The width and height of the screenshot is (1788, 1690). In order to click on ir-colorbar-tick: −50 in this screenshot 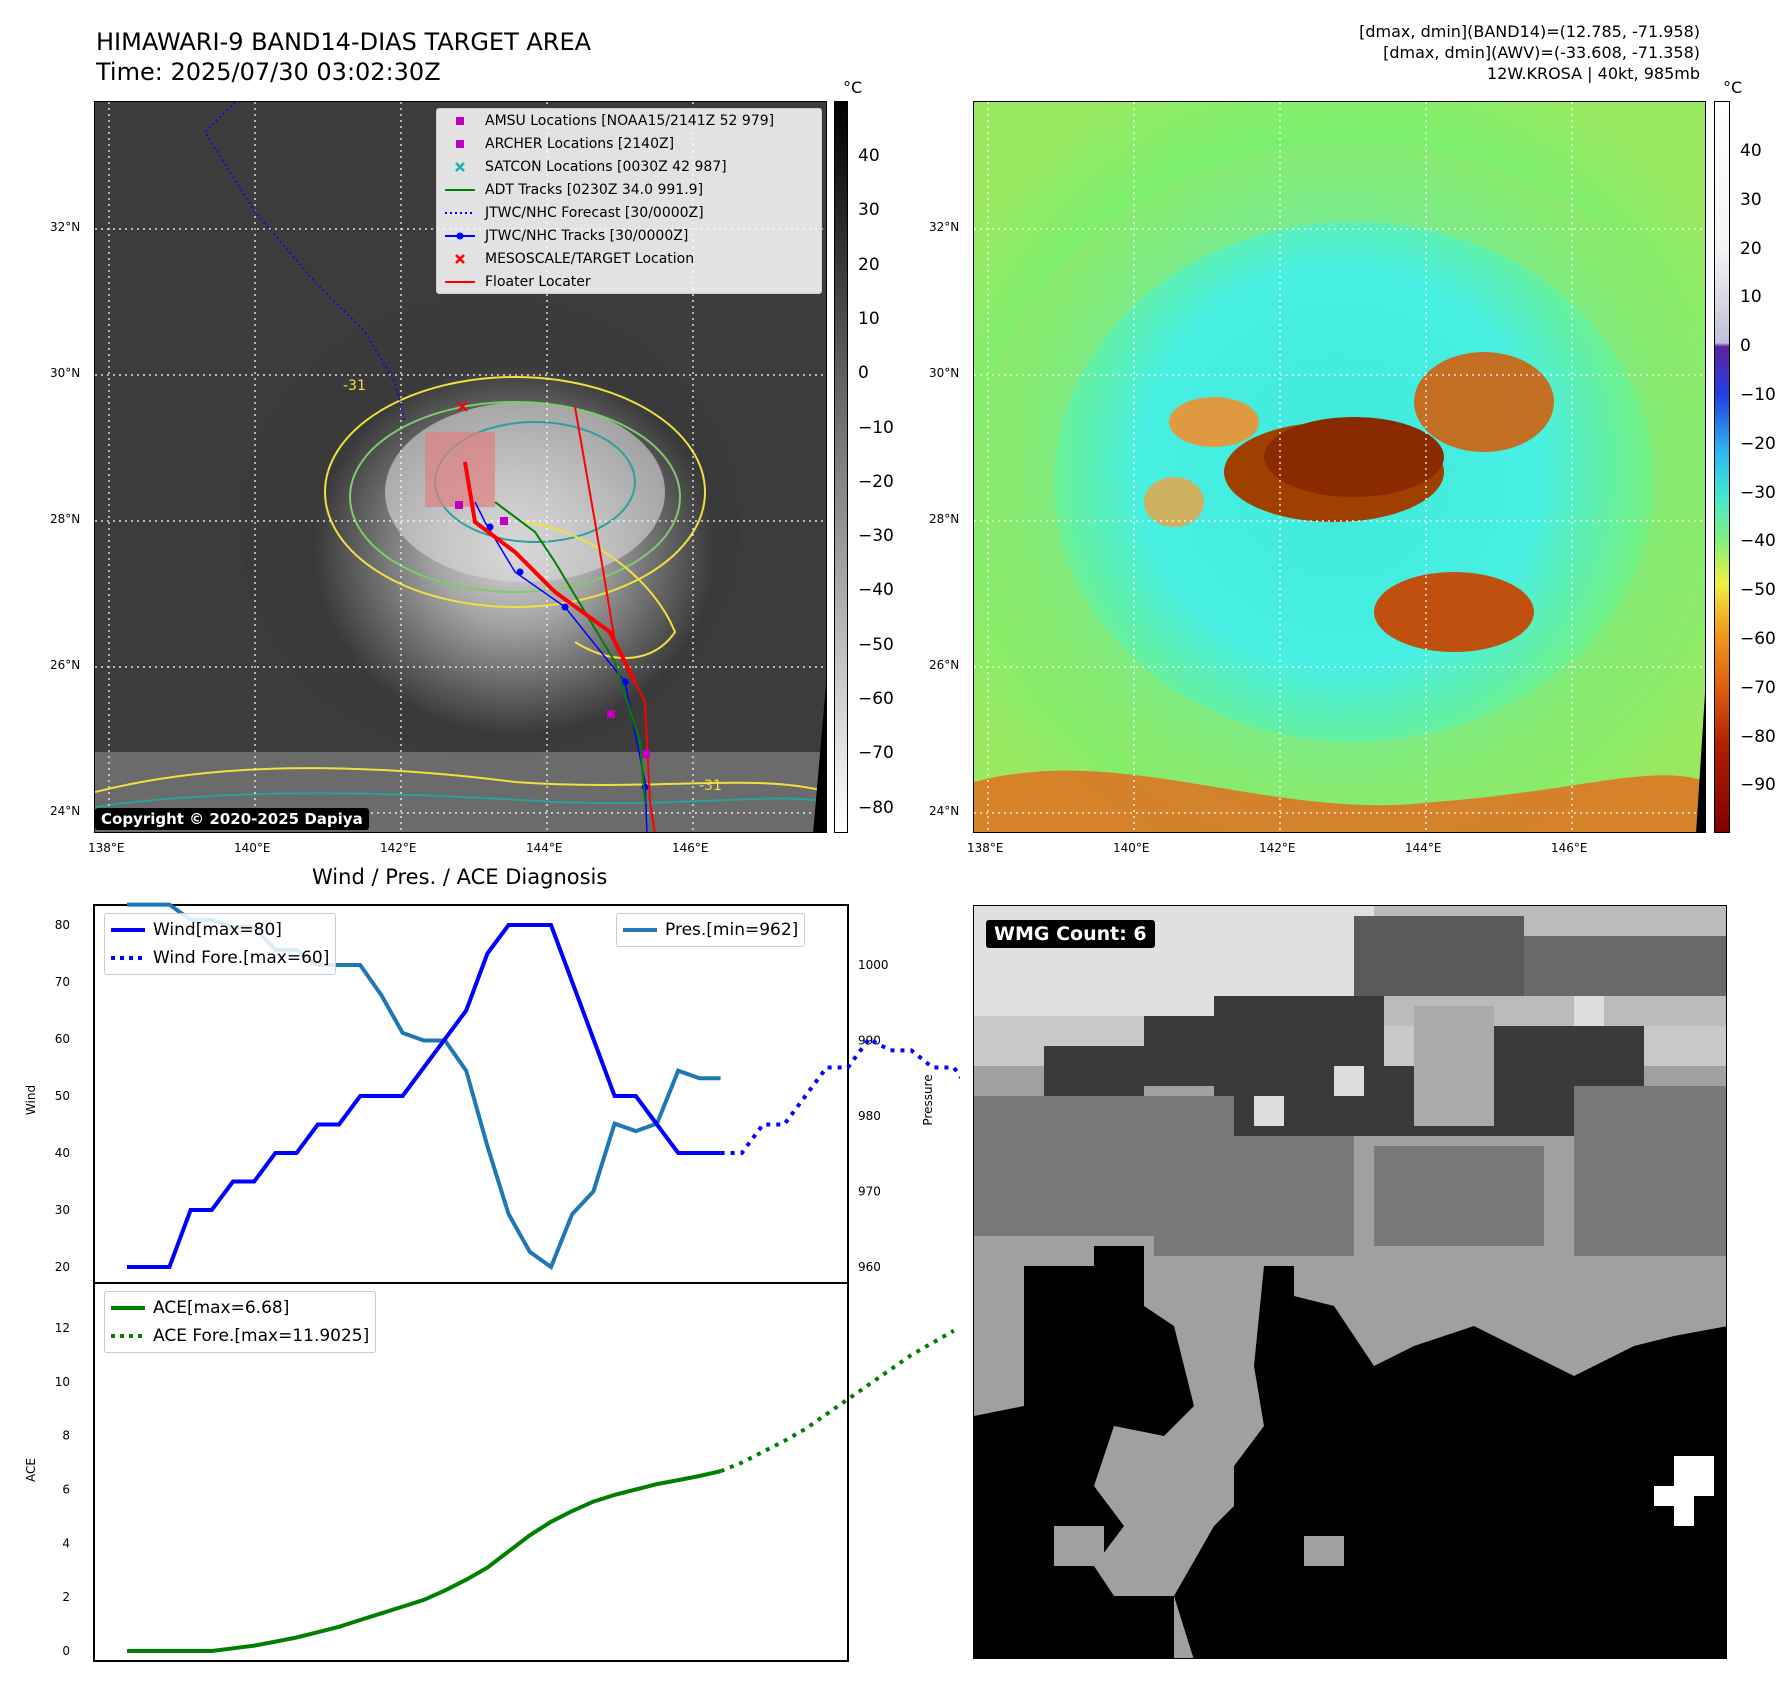, I will do `click(876, 644)`.